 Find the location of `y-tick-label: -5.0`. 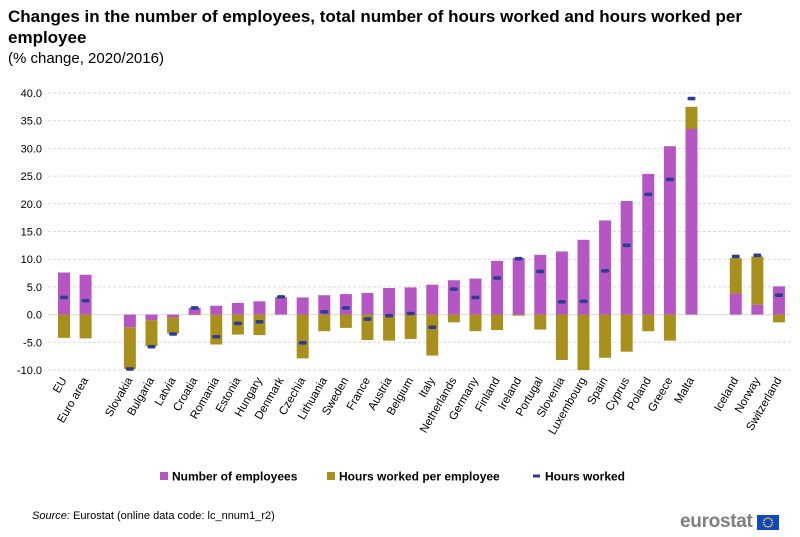

y-tick-label: -5.0 is located at coordinates (32, 343).